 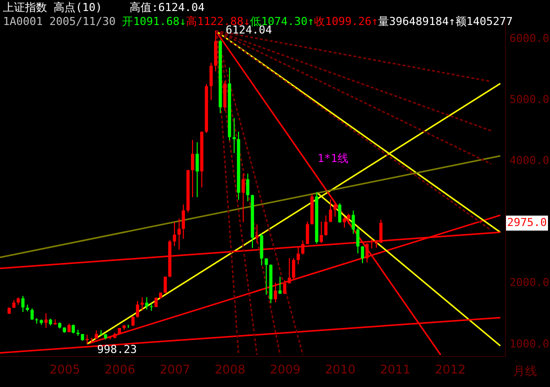 What do you see at coordinates (530, 38) in the screenshot?
I see `y-tick-label: 6000.0` at bounding box center [530, 38].